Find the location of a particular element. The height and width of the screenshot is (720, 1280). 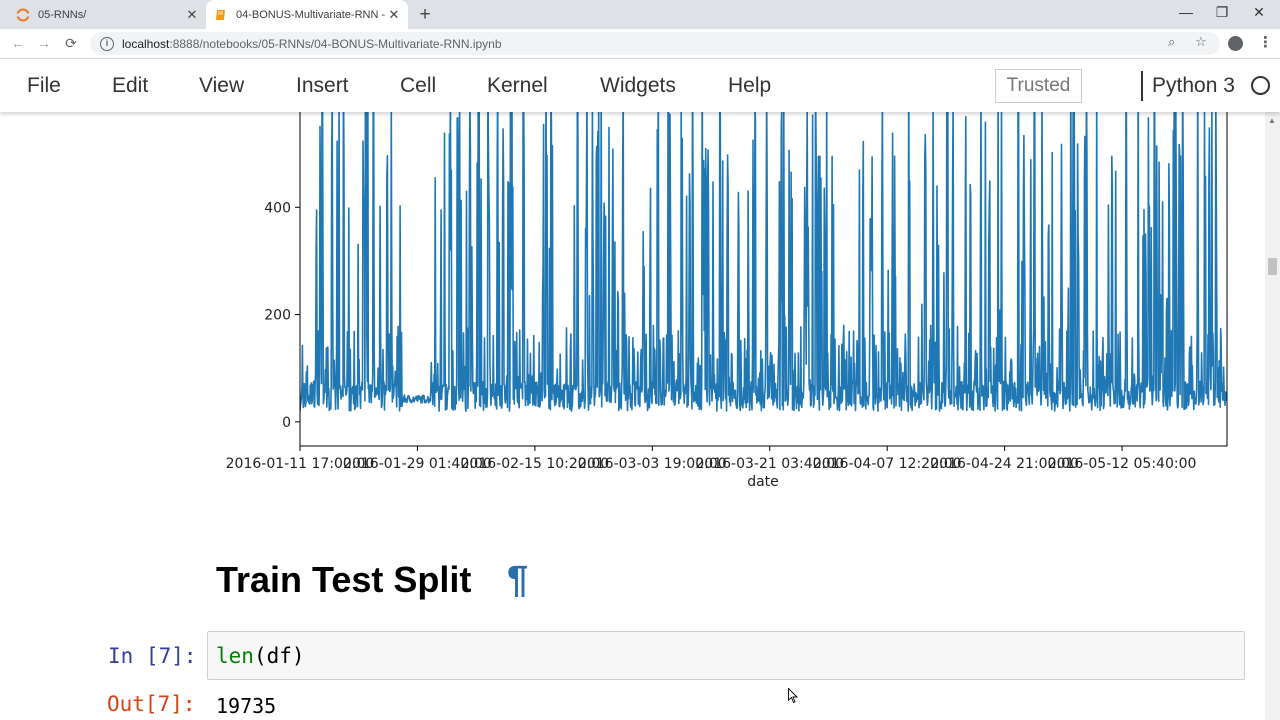

url-host: localhost is located at coordinates (146, 43).